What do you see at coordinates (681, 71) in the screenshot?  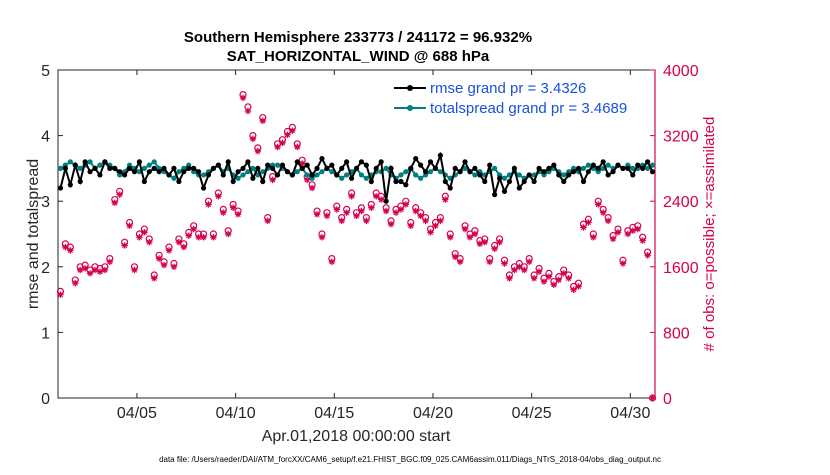 I see `y-right-tick-label: 4000` at bounding box center [681, 71].